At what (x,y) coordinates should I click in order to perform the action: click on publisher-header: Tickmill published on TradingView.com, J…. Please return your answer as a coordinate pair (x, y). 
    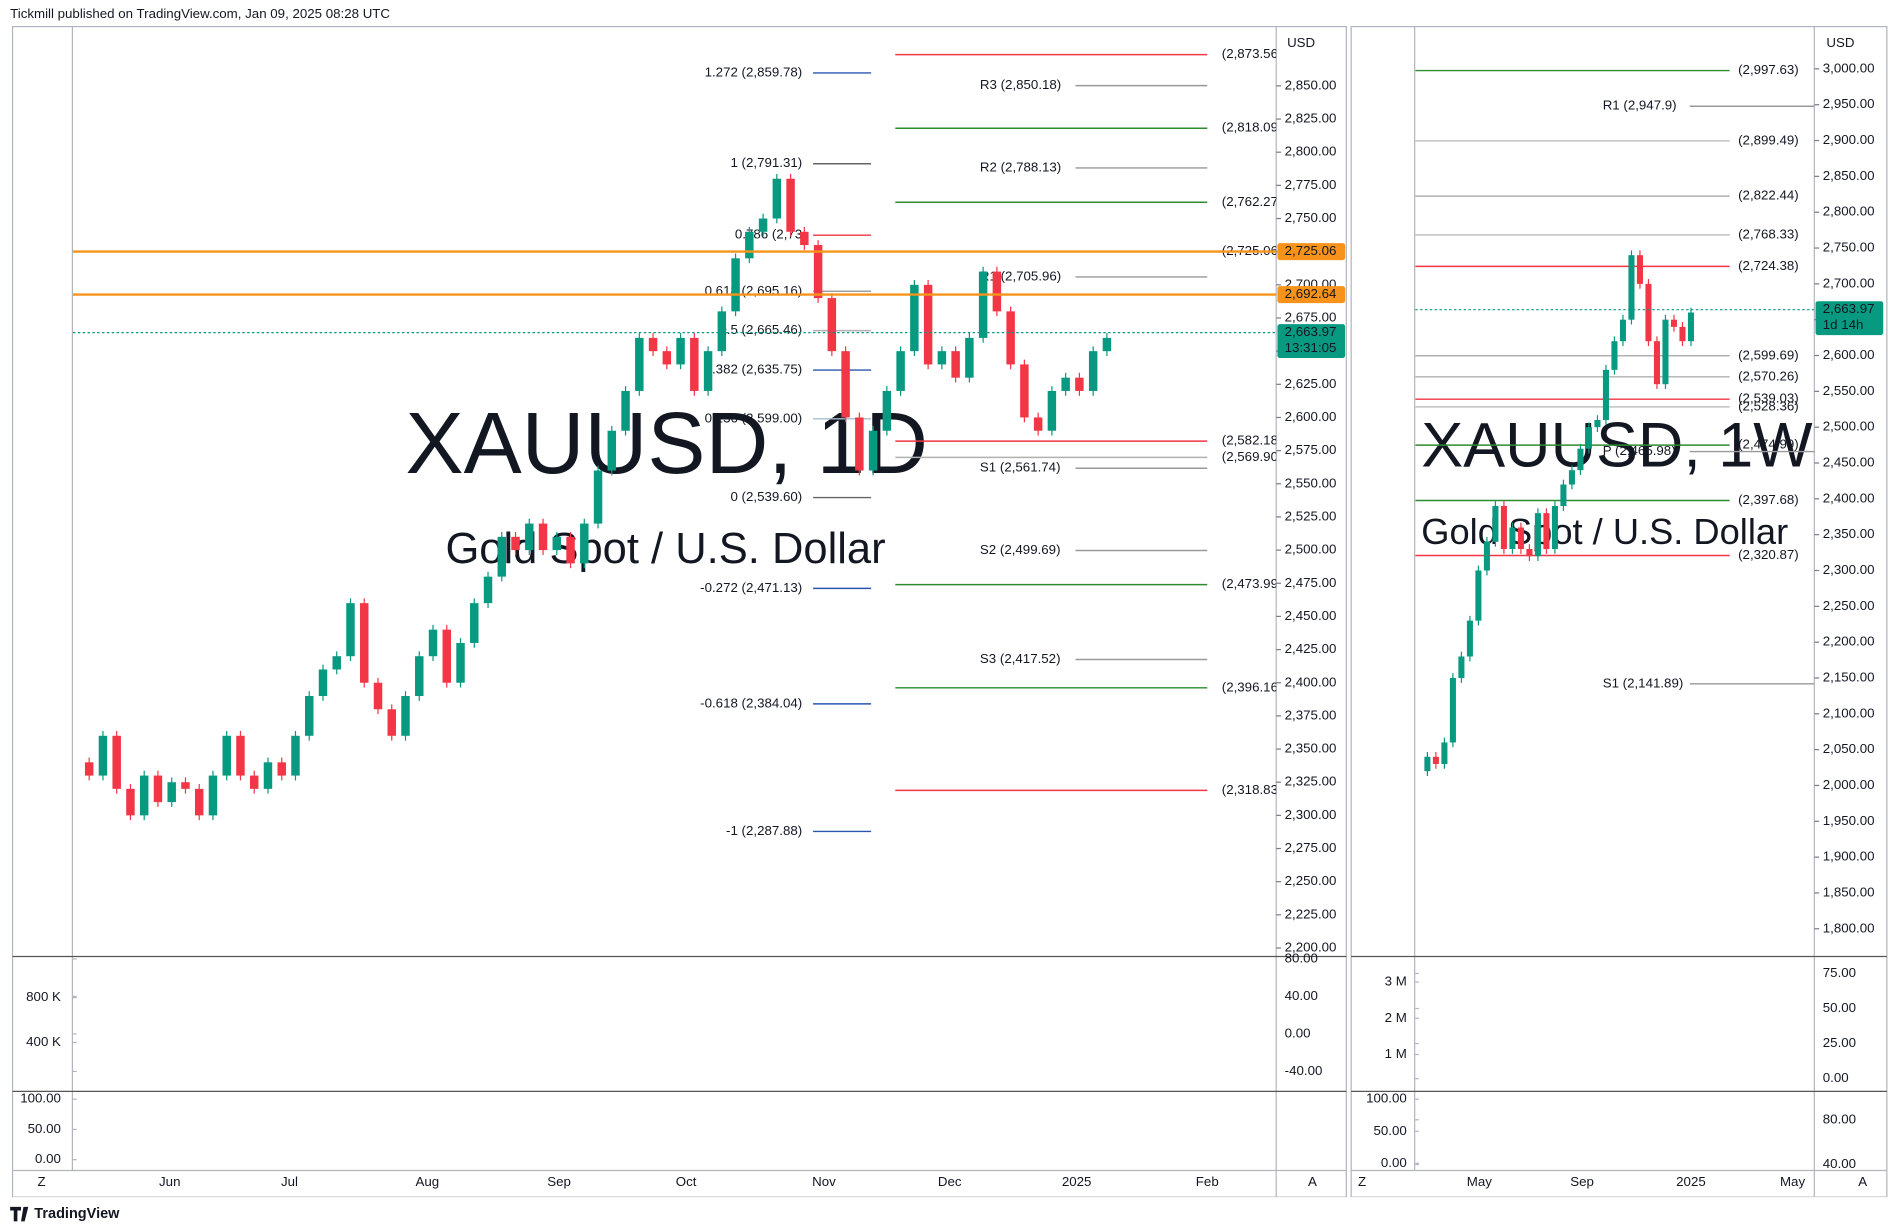
    Looking at the image, I should click on (200, 13).